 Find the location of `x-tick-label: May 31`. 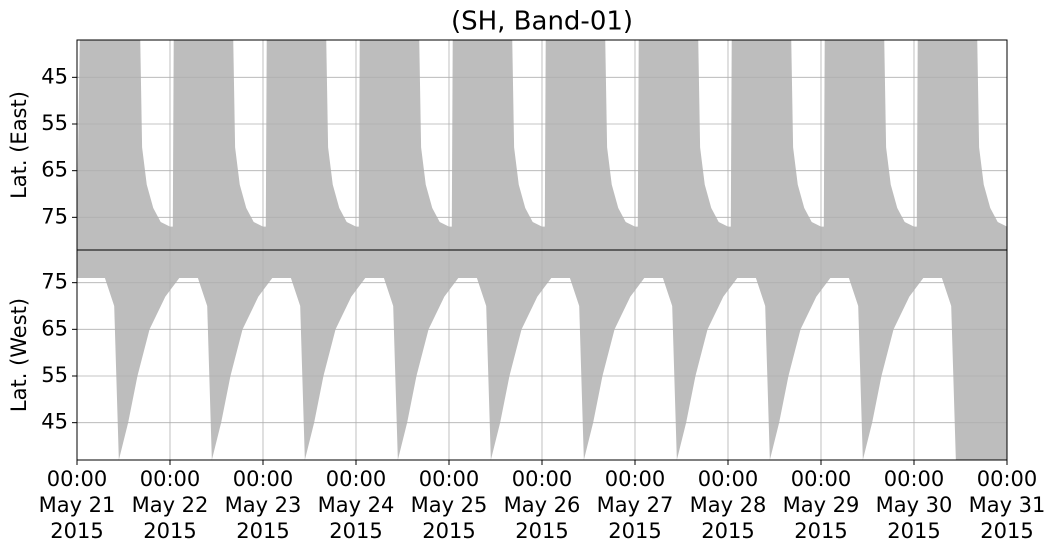

x-tick-label: May 31 is located at coordinates (1007, 505).